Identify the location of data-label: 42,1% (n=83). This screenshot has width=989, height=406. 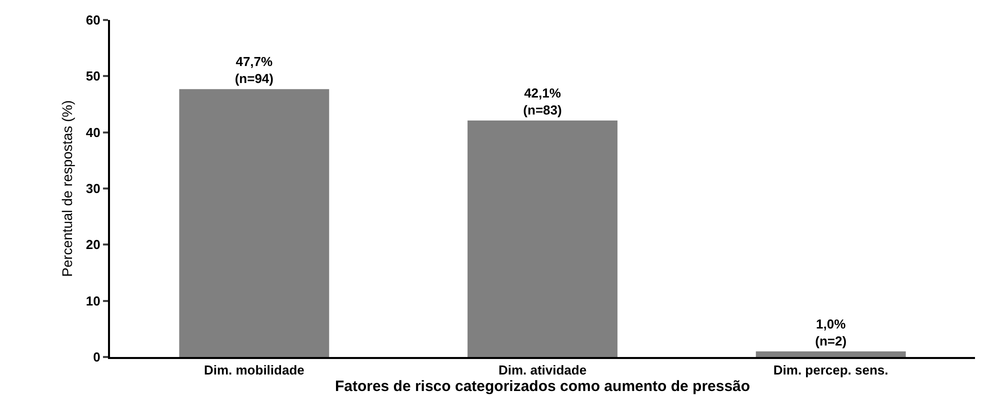
(542, 102).